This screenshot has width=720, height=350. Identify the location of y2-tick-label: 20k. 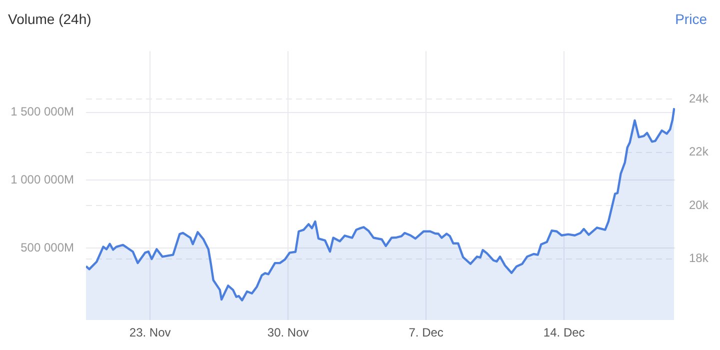
(699, 205).